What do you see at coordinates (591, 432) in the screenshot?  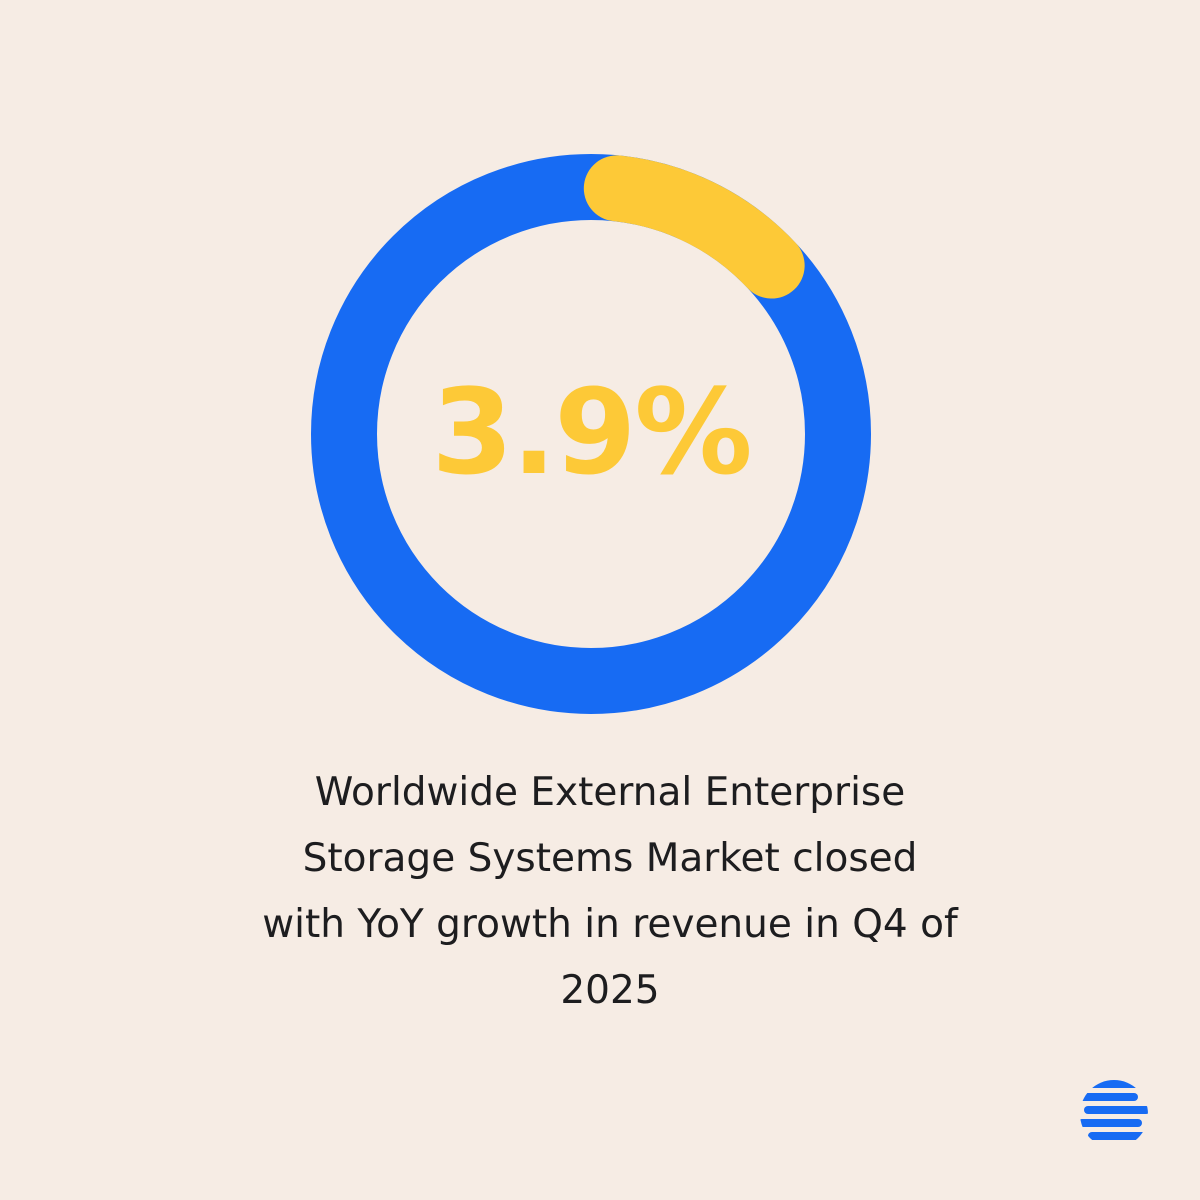 I see `center-percentage: 3.9%` at bounding box center [591, 432].